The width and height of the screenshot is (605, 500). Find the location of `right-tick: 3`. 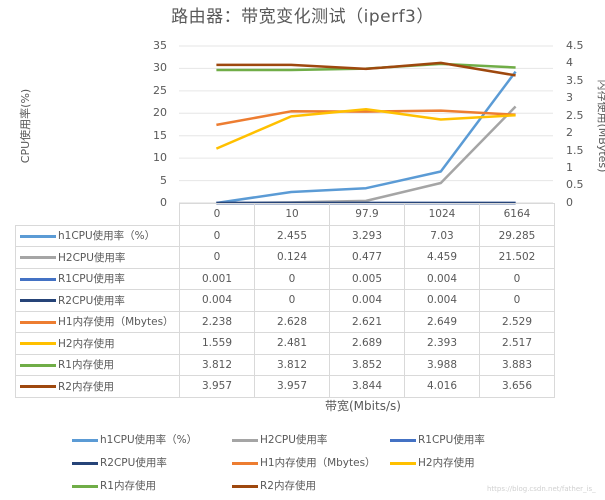

right-tick: 3 is located at coordinates (569, 97).